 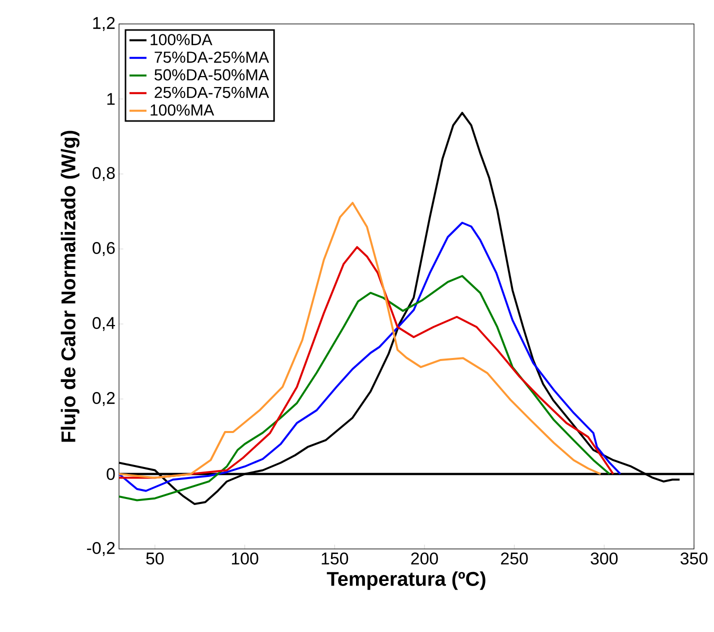 I want to click on legend-label: 75%DA-25%MA, so click(x=212, y=57).